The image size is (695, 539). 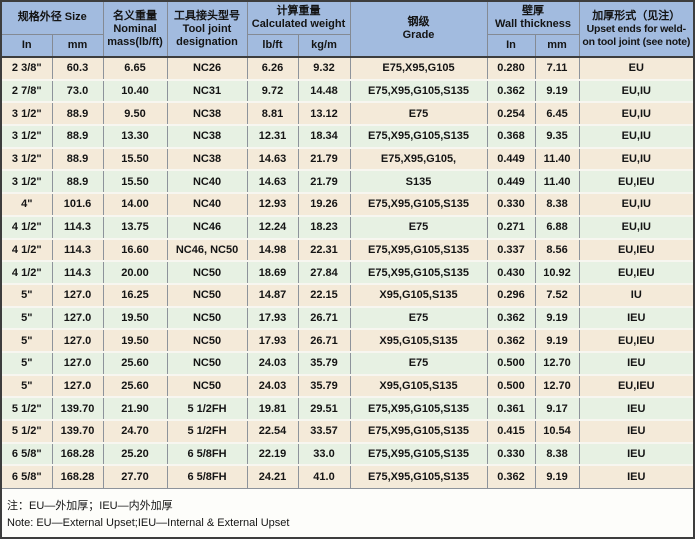 What do you see at coordinates (635, 318) in the screenshot?
I see `cell-upset: IEU` at bounding box center [635, 318].